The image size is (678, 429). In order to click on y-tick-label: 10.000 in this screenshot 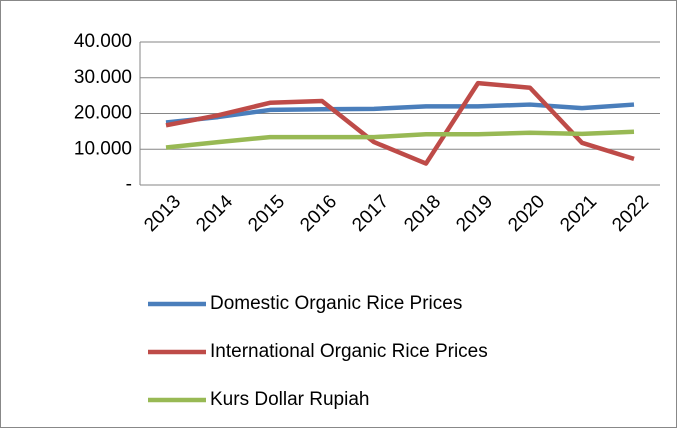, I will do `click(103, 148)`.